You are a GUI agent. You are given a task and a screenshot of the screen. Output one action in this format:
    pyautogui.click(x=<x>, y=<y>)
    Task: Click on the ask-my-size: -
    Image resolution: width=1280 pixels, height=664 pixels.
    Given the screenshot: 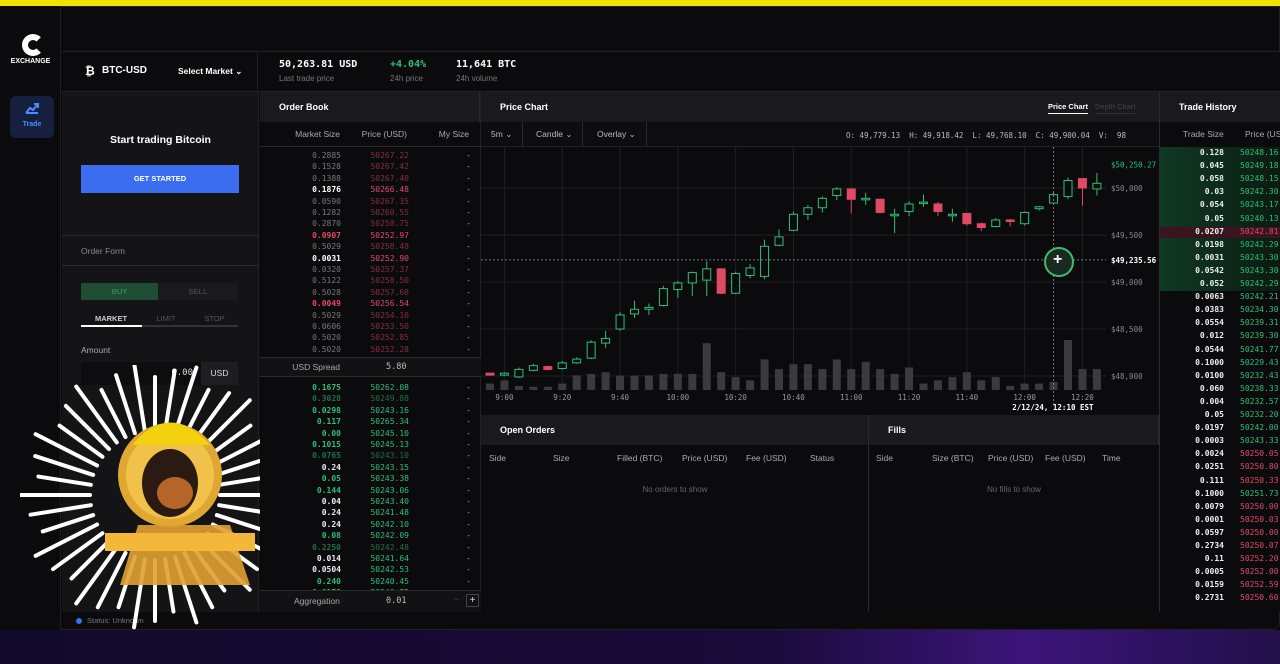 What is the action you would take?
    pyautogui.click(x=468, y=178)
    